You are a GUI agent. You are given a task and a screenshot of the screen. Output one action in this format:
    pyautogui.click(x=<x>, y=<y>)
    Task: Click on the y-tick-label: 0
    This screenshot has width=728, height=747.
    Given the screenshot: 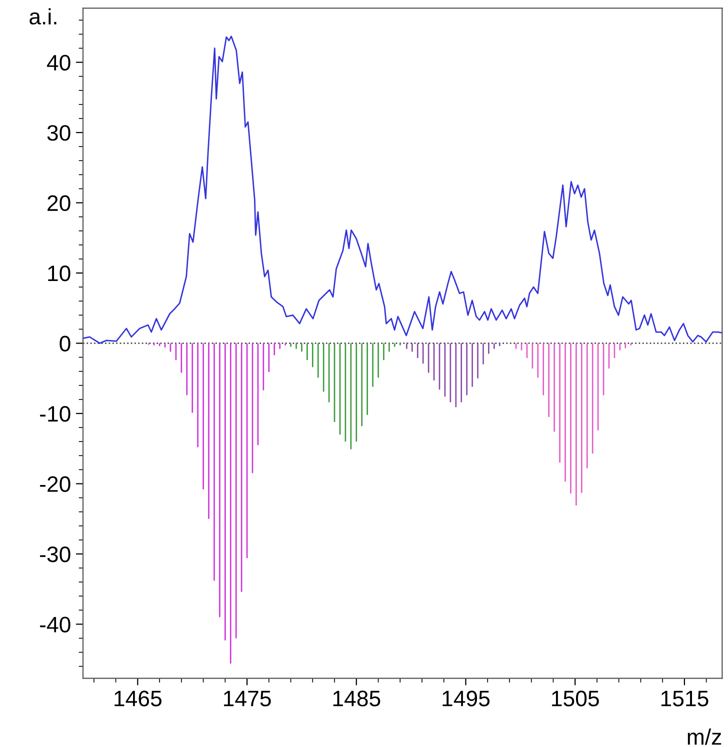 What is the action you would take?
    pyautogui.click(x=65, y=344)
    